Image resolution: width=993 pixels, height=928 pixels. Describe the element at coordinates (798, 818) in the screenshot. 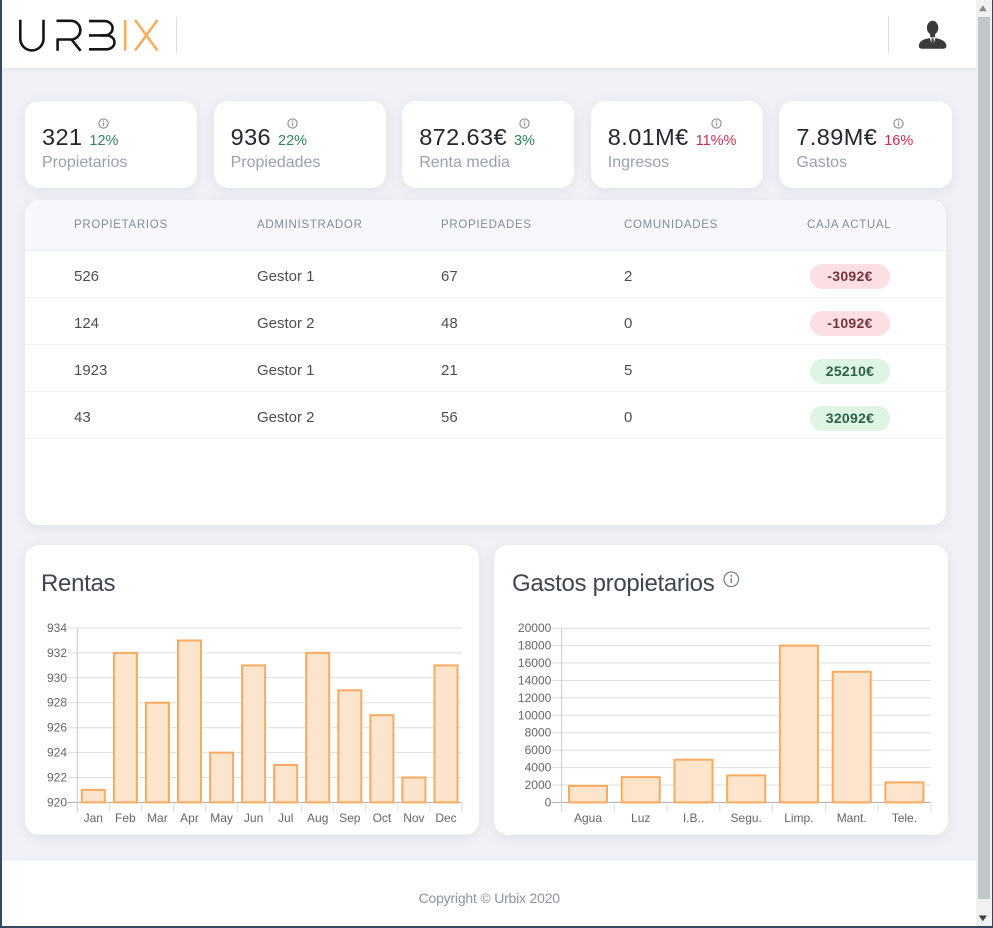

I see `svg-text: Limp.` at that location.